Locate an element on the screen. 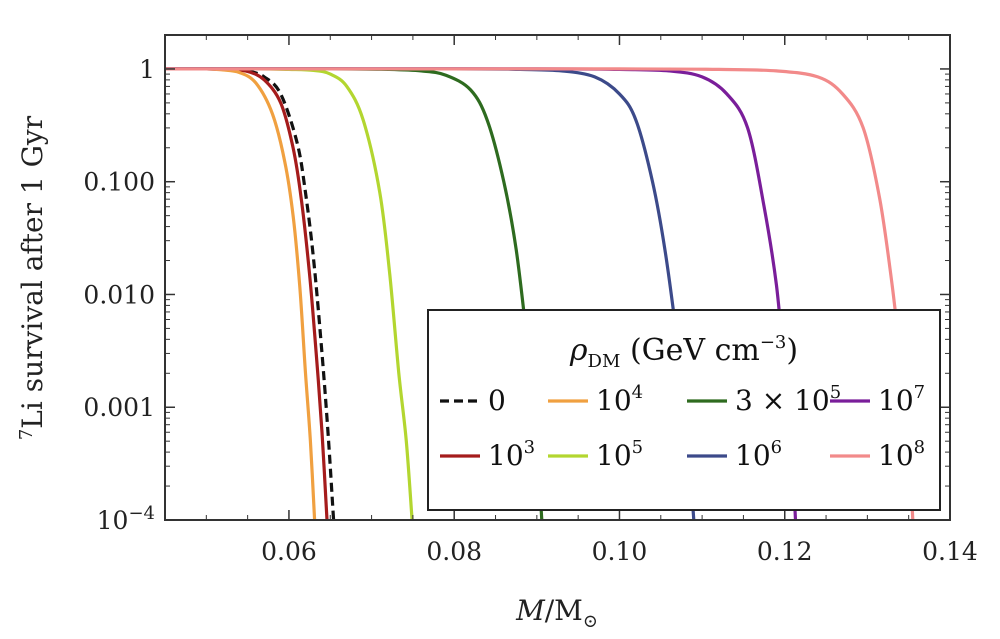 Image resolution: width=1000 pixels, height=639 pixels. y-tick-label: 1 is located at coordinates (147, 69).